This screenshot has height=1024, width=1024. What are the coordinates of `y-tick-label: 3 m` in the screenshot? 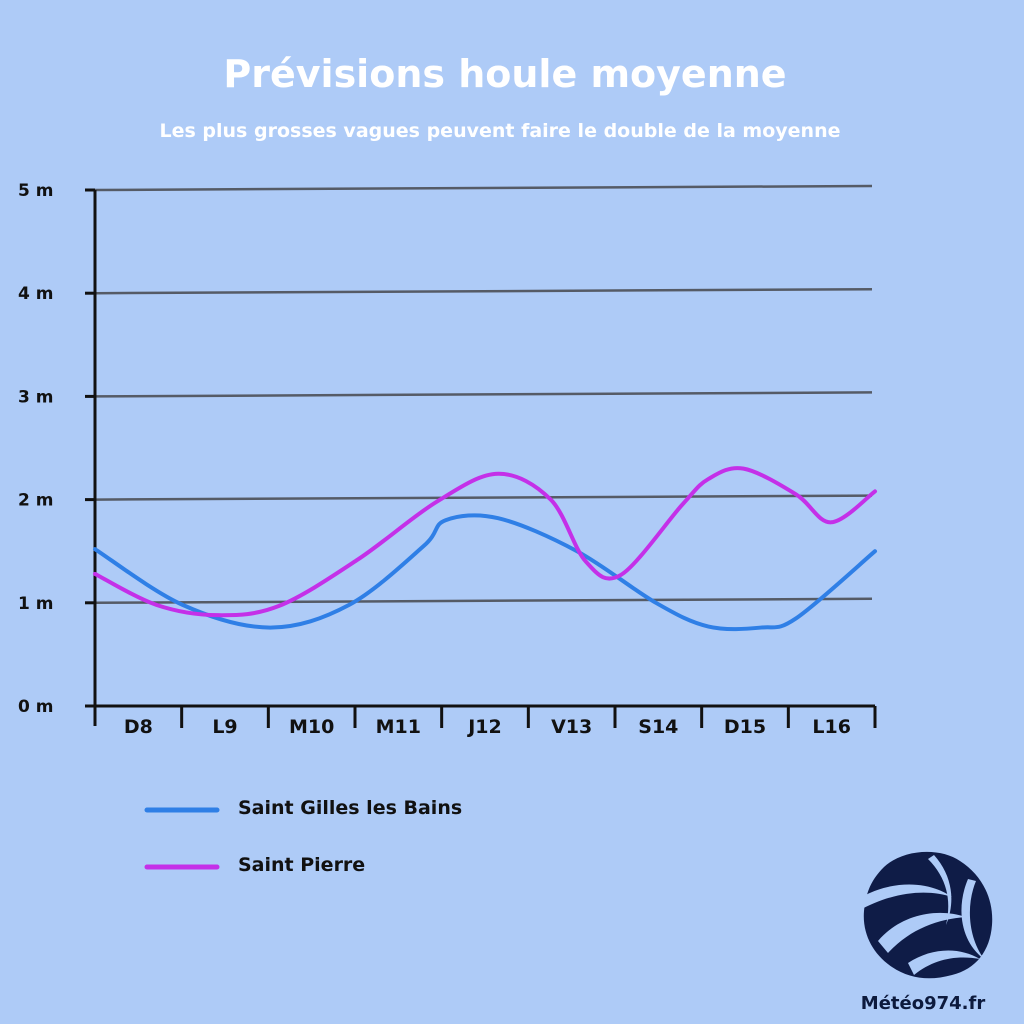 It's located at (35, 397).